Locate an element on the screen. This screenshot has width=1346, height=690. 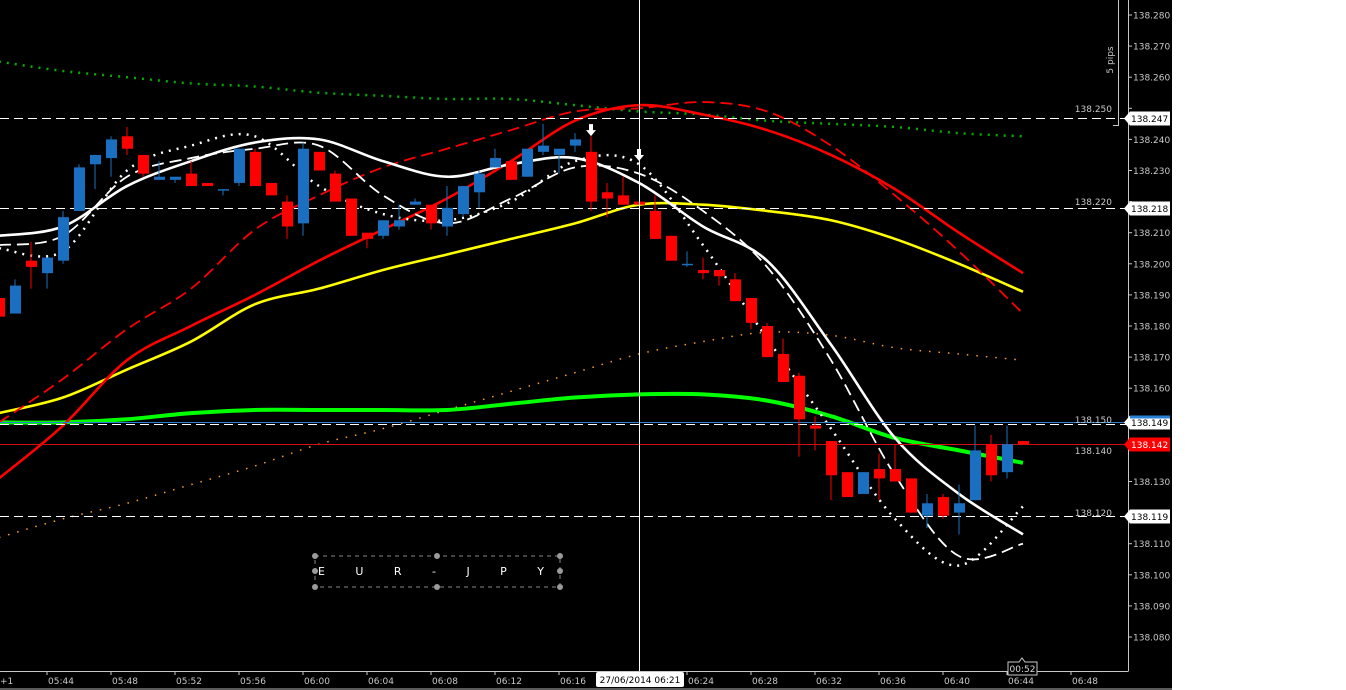
x-first-label: +1 is located at coordinates (6, 682).